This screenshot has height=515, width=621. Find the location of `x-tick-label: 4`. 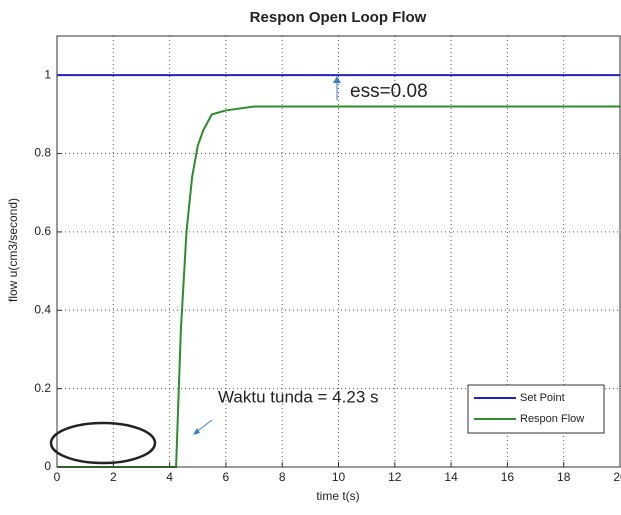

x-tick-label: 4 is located at coordinates (169, 477).